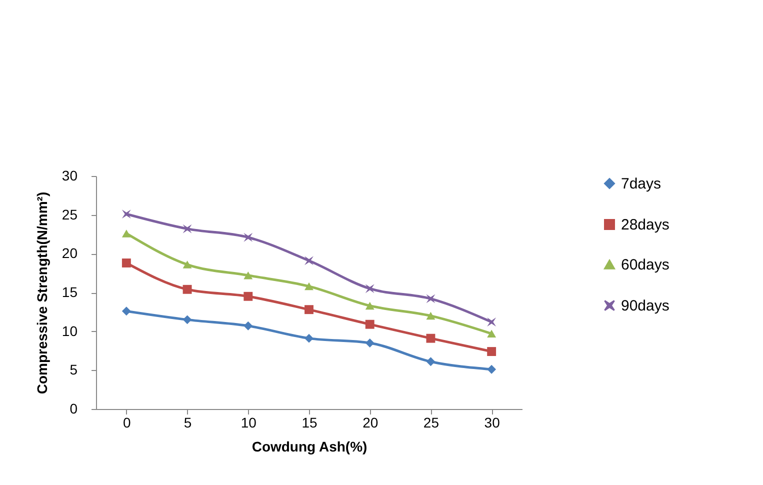 This screenshot has height=485, width=763. Describe the element at coordinates (310, 446) in the screenshot. I see `x-axis-title: Cowdung Ash(%)` at that location.